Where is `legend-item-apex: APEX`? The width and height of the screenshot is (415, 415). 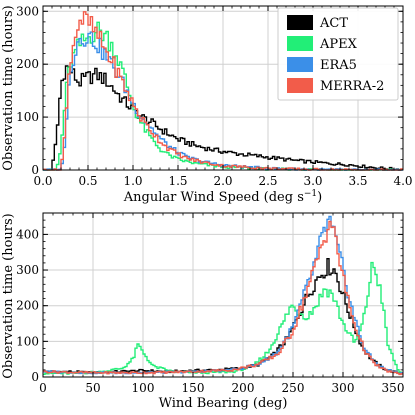 legend-item-apex: APEX is located at coordinates (322, 44).